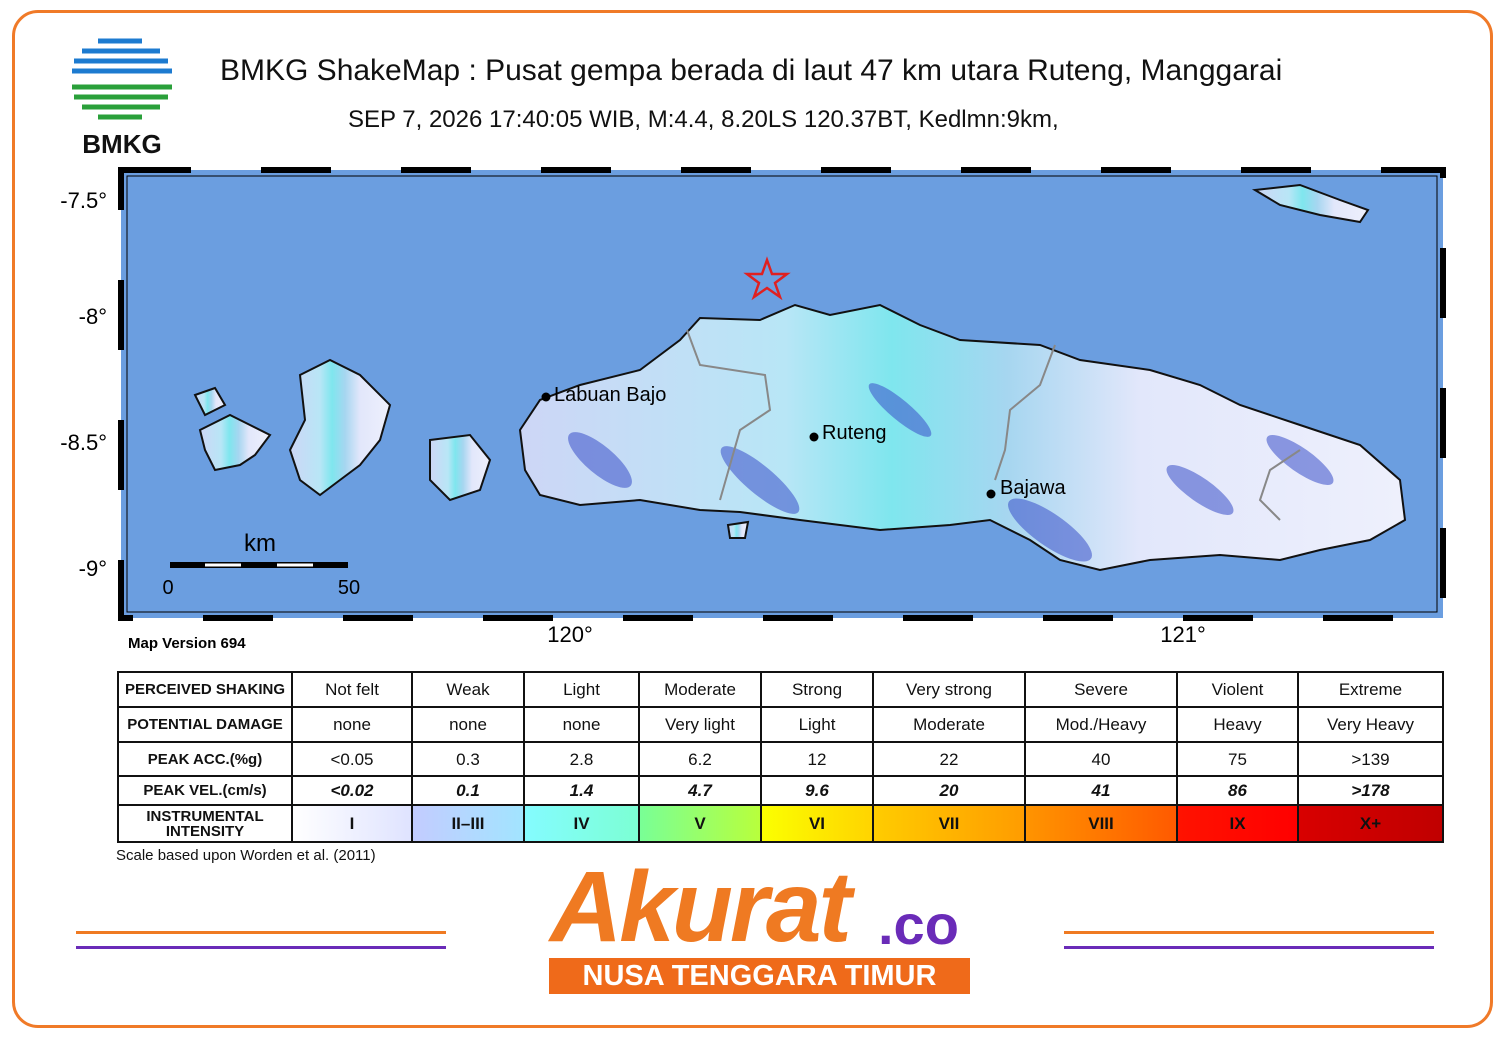  I want to click on table-cell: X+, so click(1370, 823).